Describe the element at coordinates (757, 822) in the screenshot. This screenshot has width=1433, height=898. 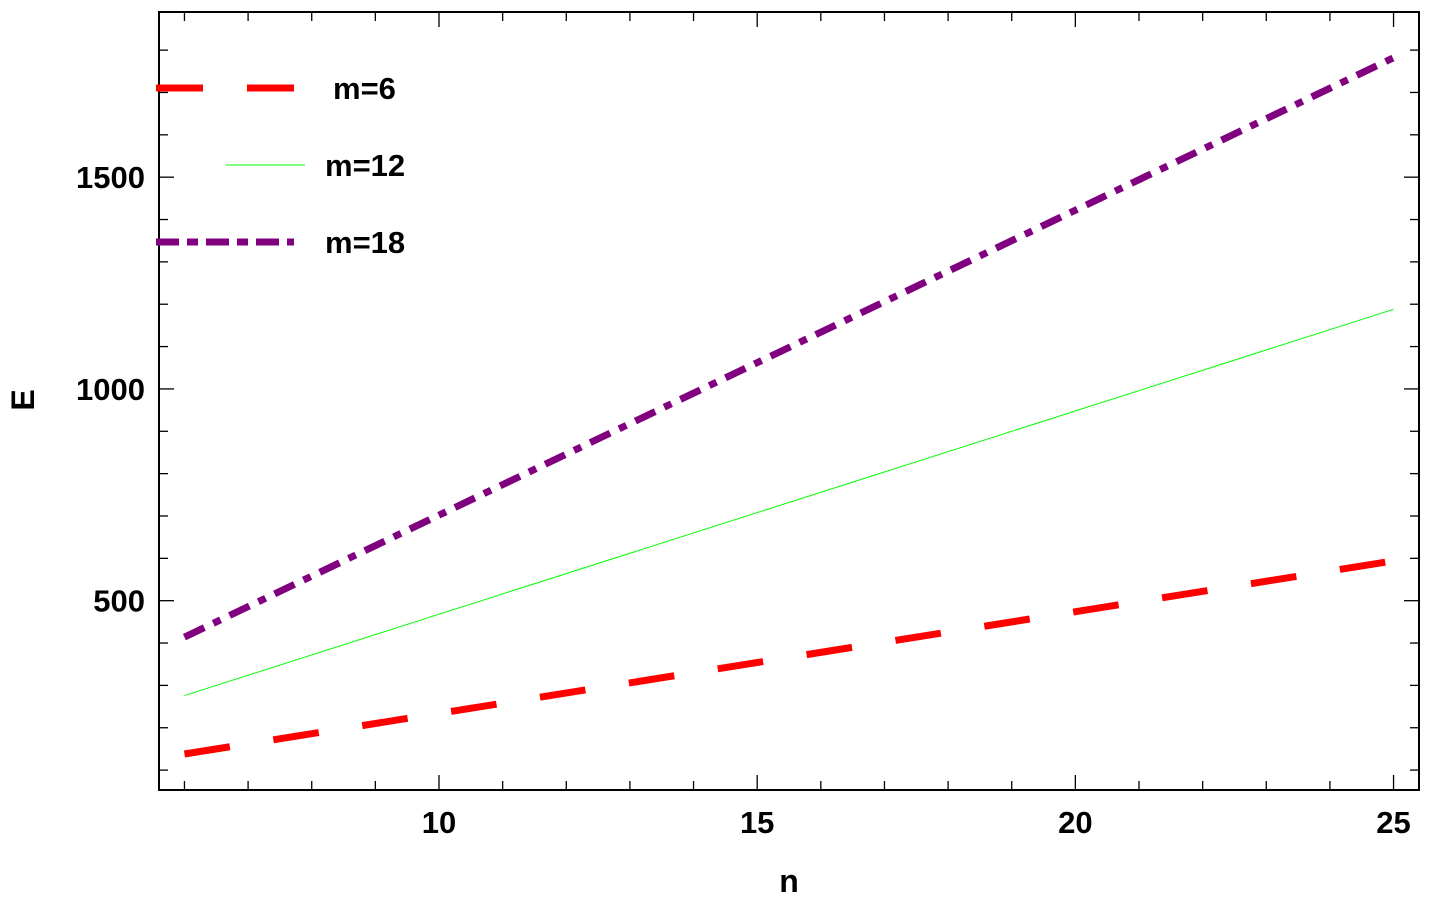
I see `x-tick-label: 15` at that location.